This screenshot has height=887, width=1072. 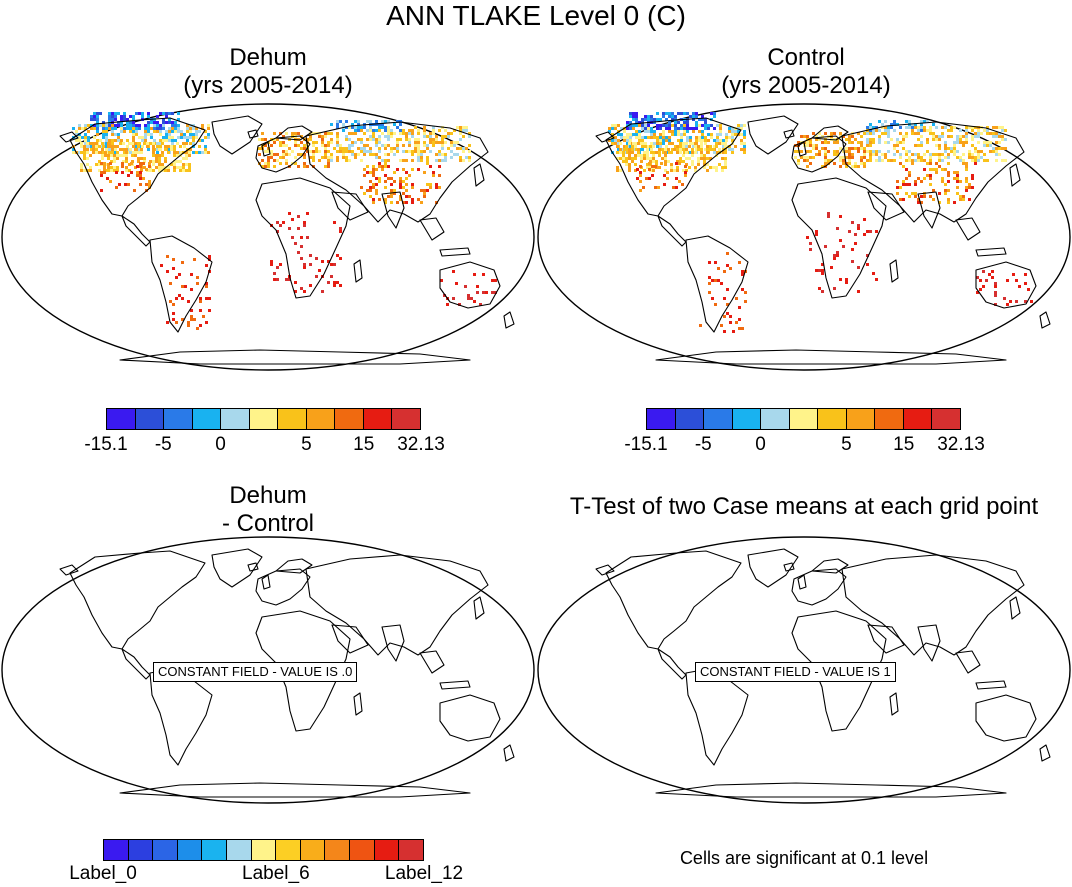 What do you see at coordinates (479, 608) in the screenshot?
I see `coastline-japan` at bounding box center [479, 608].